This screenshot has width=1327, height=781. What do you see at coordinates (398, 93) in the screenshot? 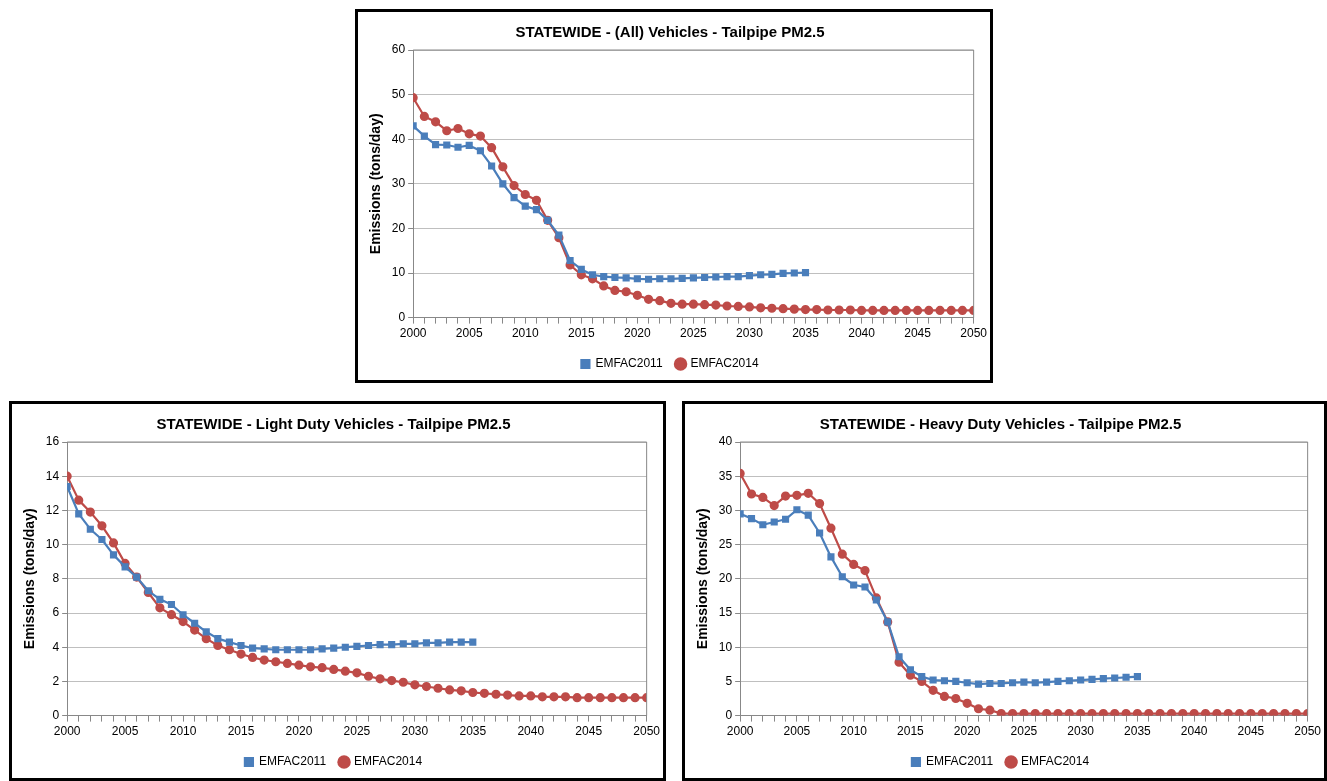
I see `y-tick-label: 50` at bounding box center [398, 93].